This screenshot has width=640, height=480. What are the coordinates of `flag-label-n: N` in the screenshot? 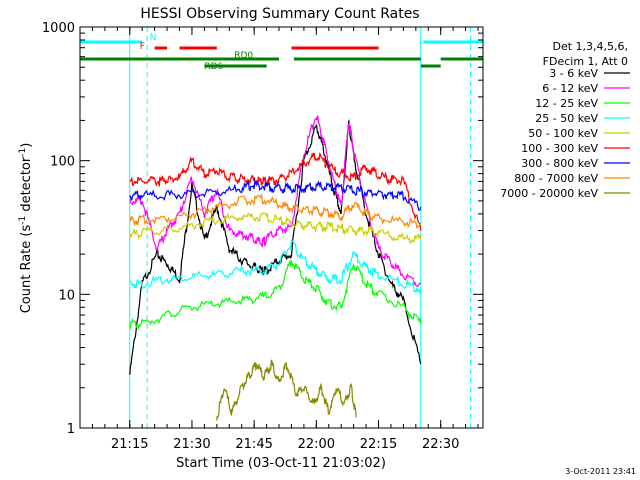 It's located at (153, 38).